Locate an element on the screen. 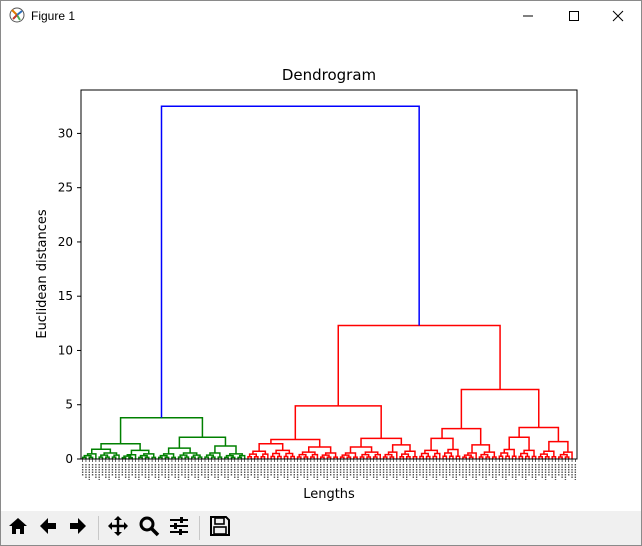 The image size is (642, 546). save-button is located at coordinates (220, 528).